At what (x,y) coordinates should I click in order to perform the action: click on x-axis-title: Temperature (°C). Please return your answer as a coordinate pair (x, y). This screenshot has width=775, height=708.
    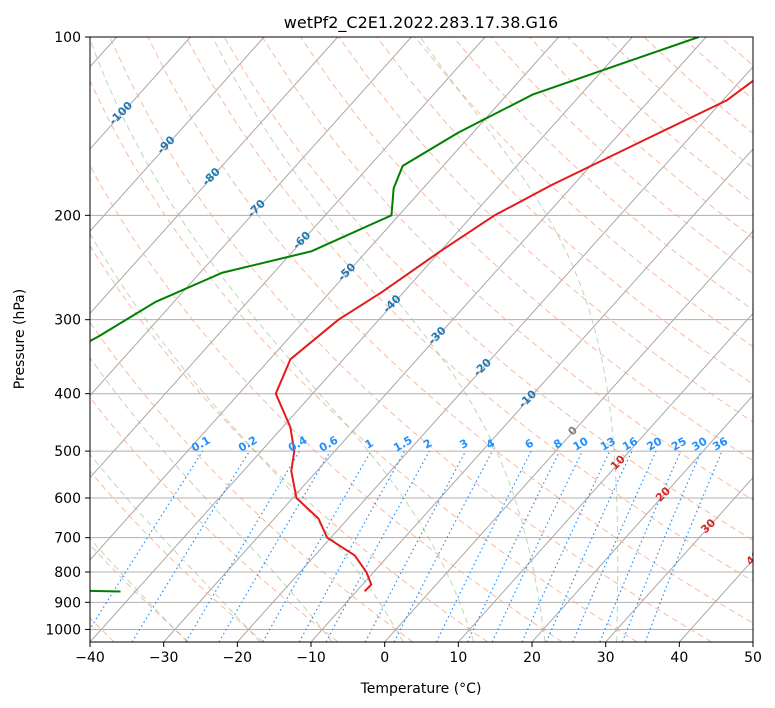
    Looking at the image, I should click on (421, 689).